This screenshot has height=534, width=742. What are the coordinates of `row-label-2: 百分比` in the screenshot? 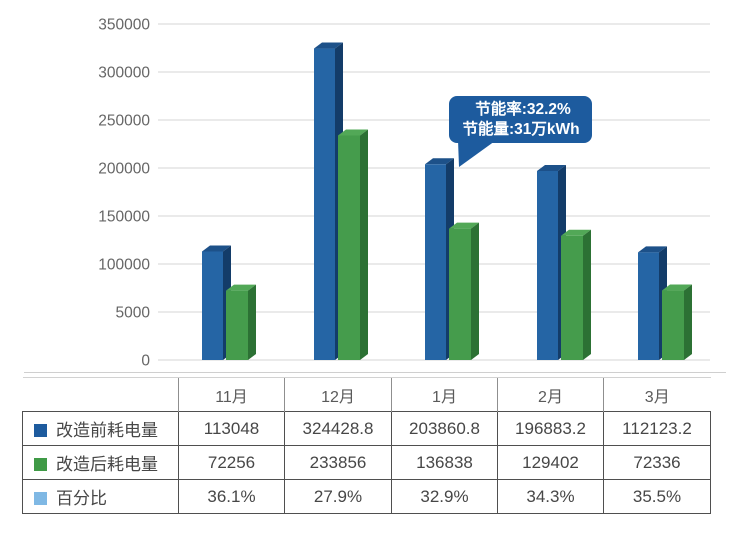 It's located at (100, 496).